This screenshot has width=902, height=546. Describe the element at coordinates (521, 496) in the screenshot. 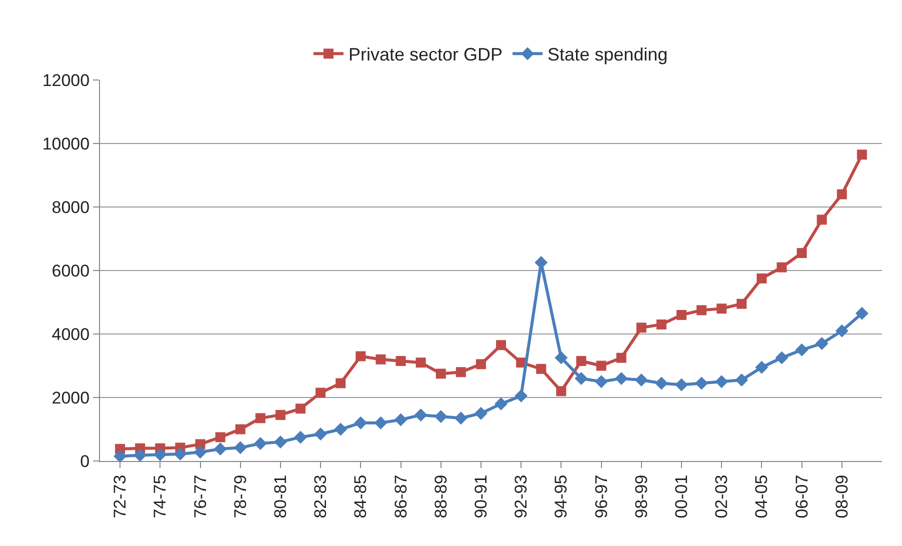

I see `x-tick-label: 92-93` at that location.